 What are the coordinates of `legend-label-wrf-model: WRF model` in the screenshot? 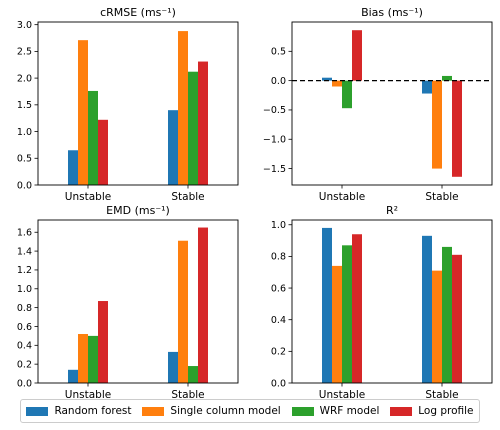 It's located at (349, 411).